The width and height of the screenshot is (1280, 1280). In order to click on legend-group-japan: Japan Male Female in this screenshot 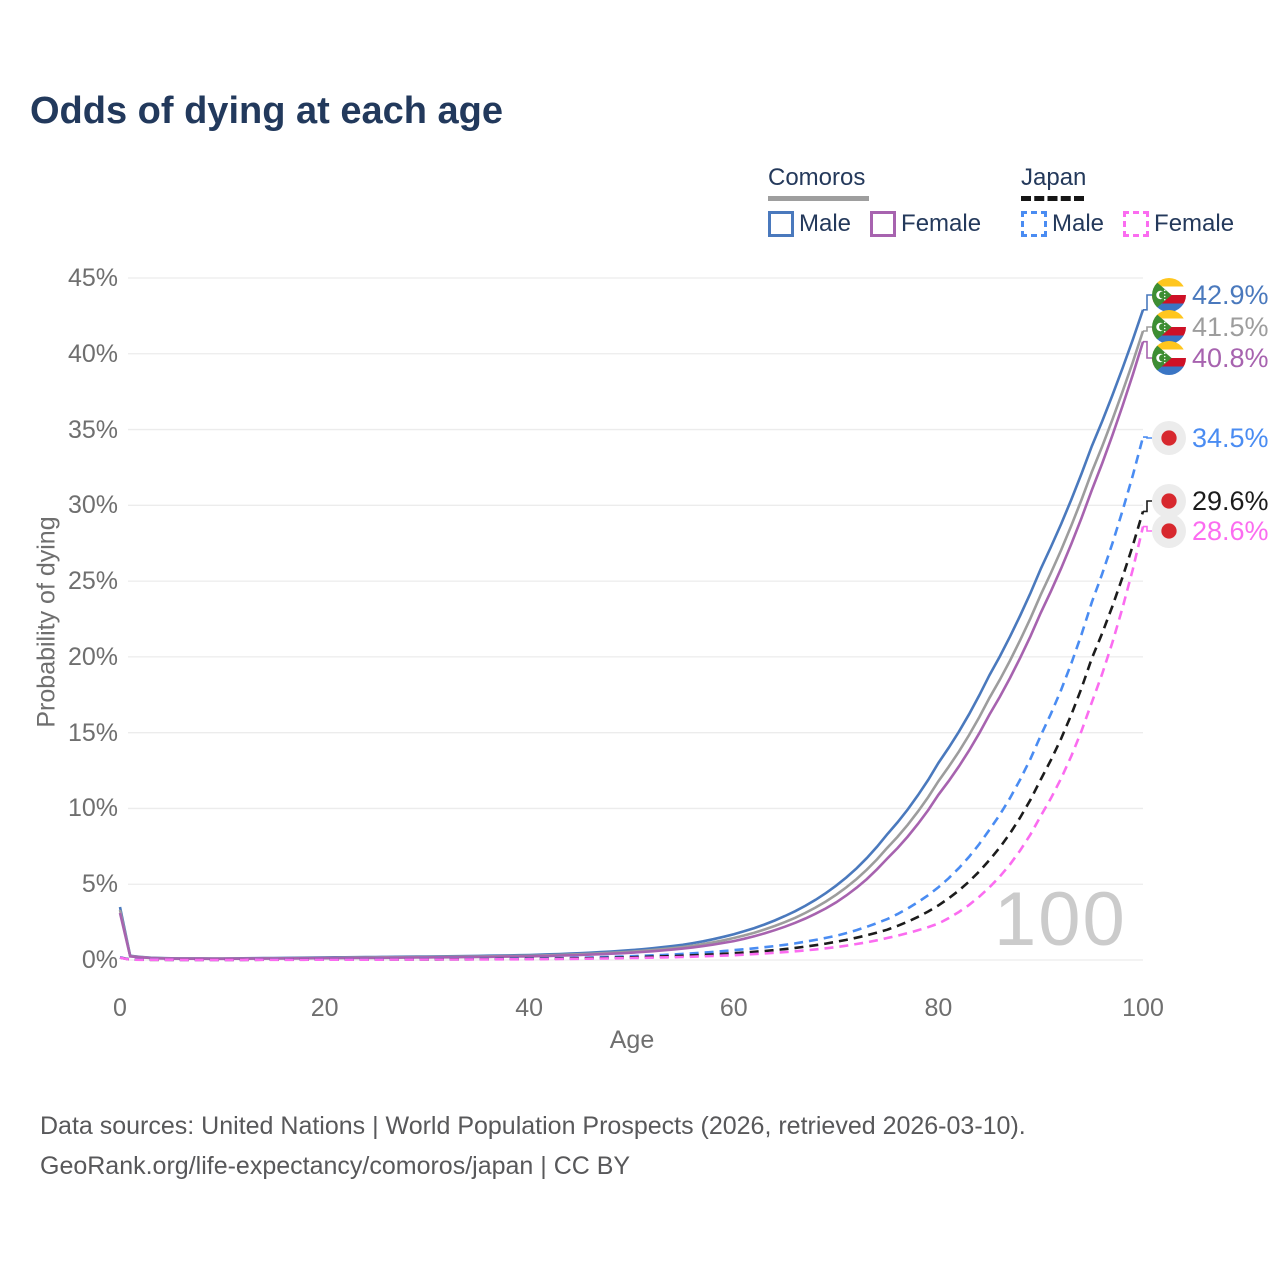, I will do `click(1127, 201)`.